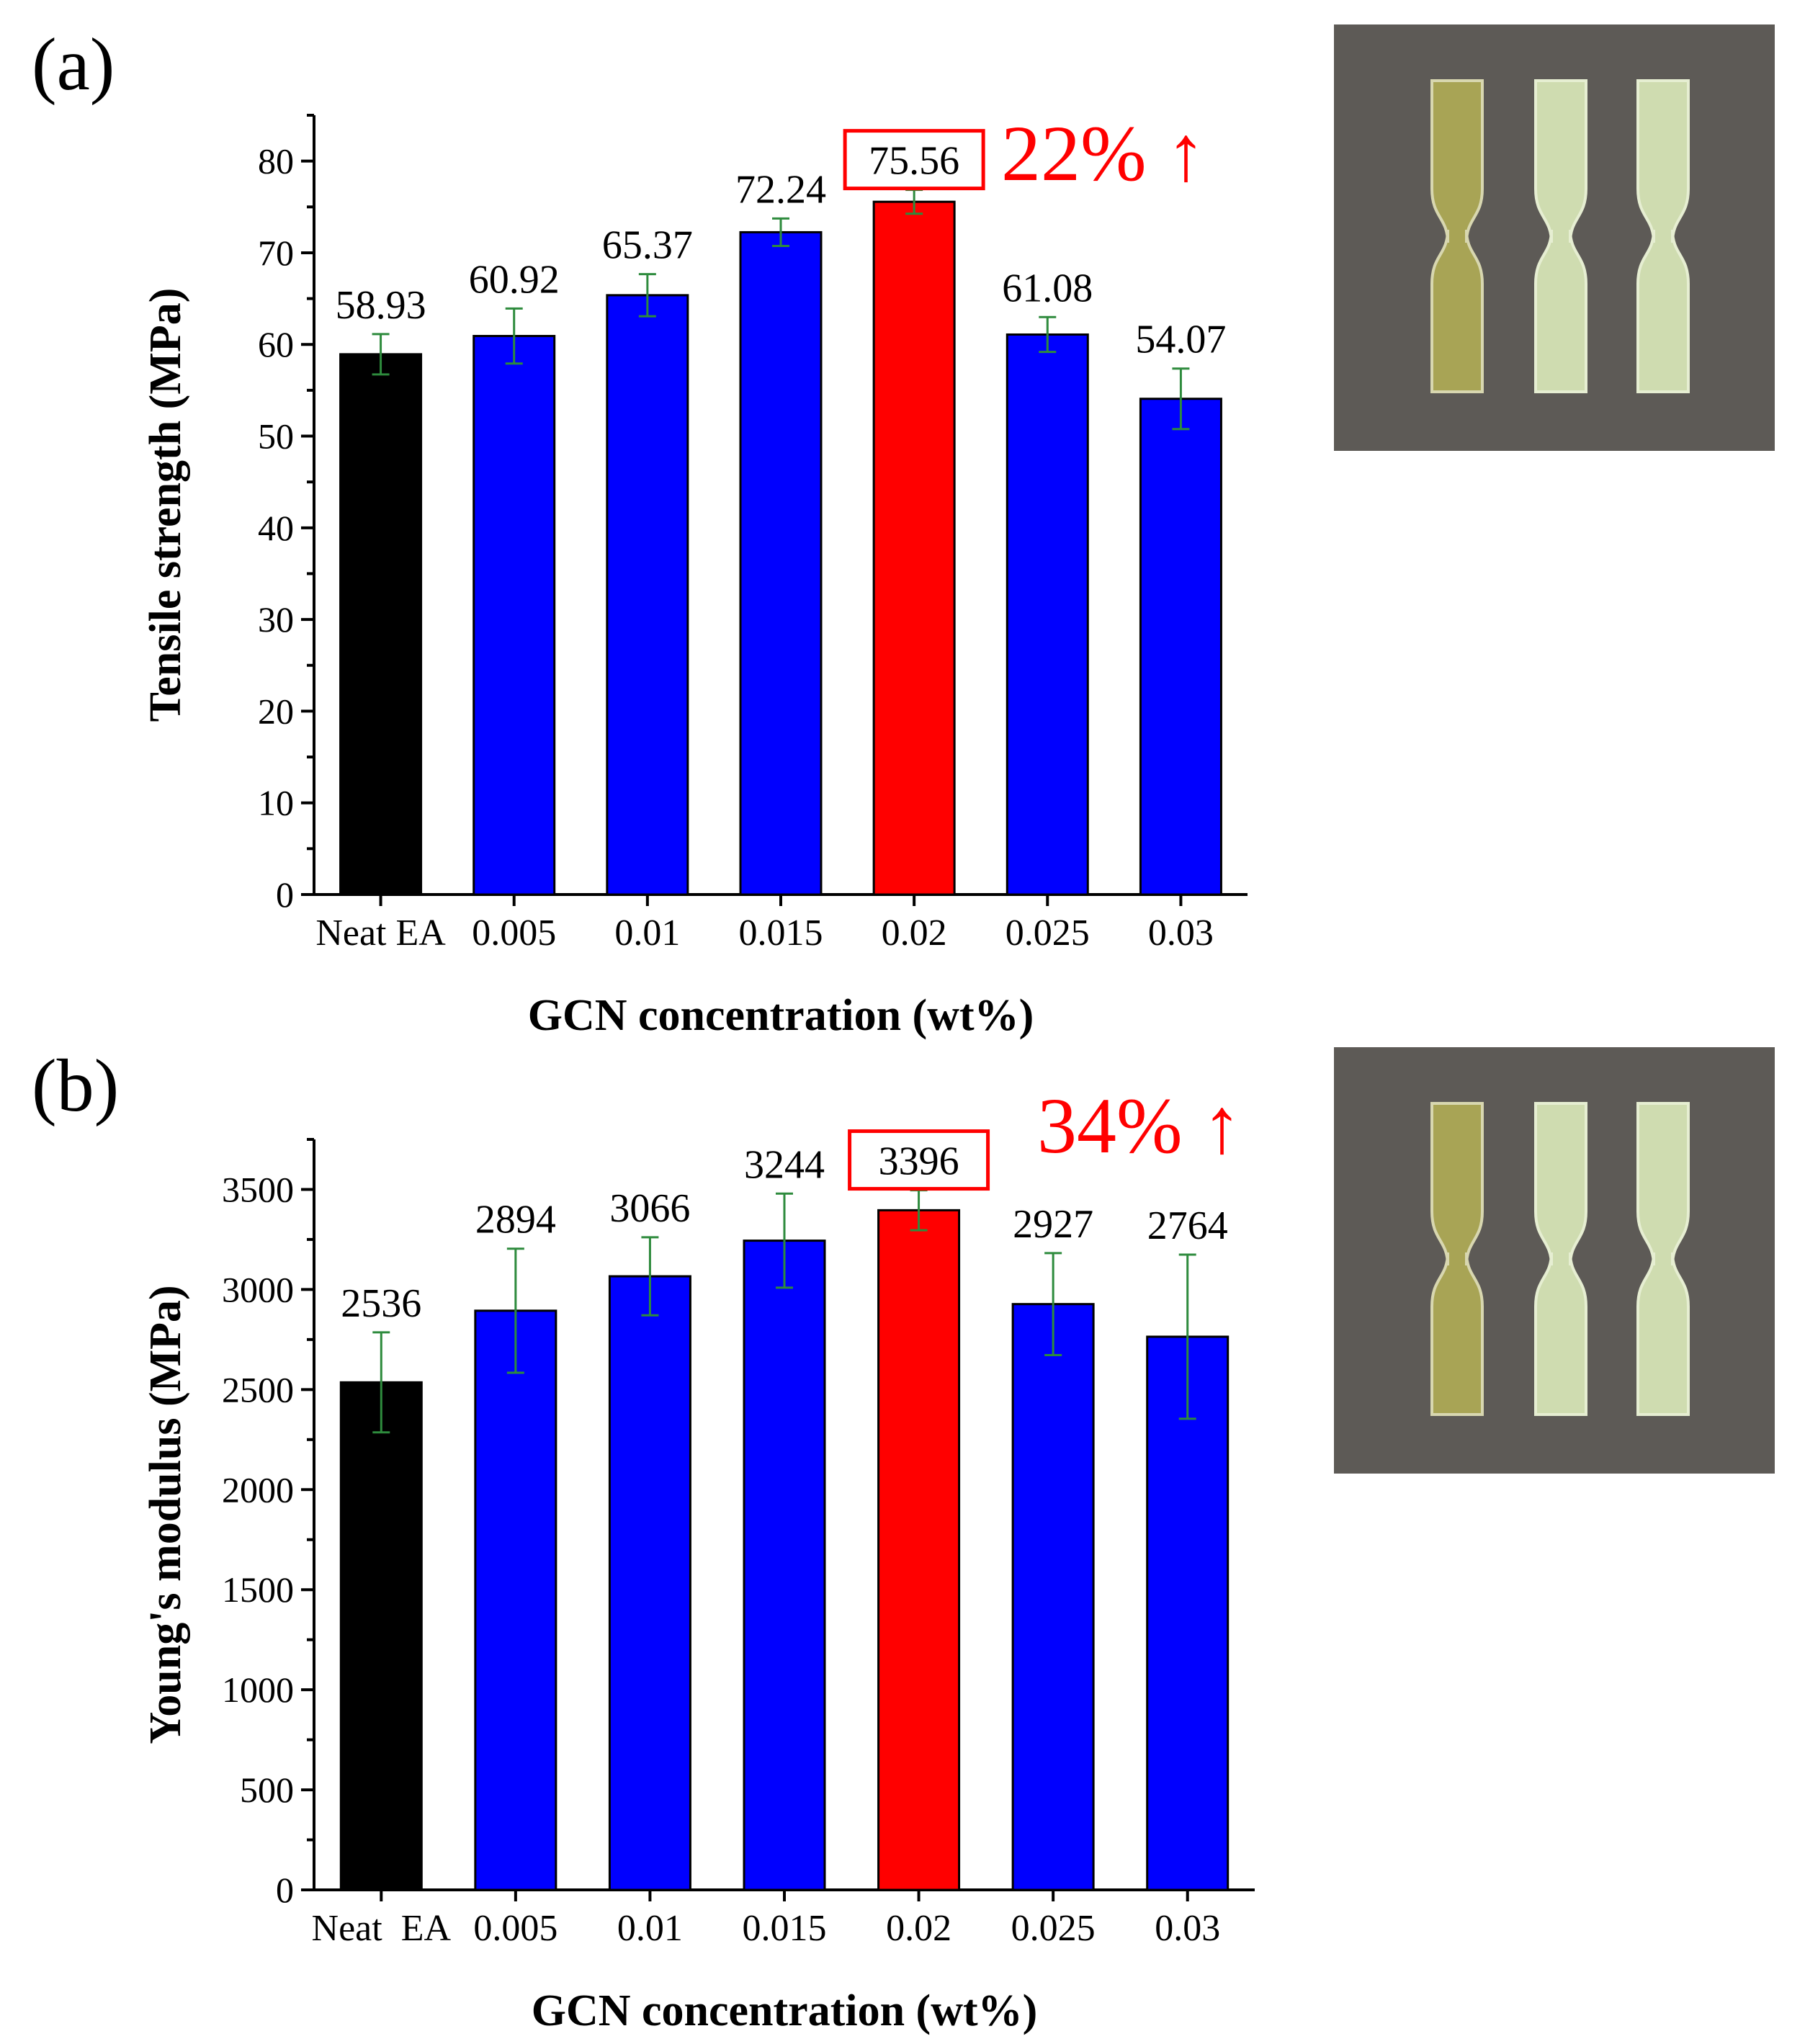 The width and height of the screenshot is (1805, 2044). Describe the element at coordinates (258, 1189) in the screenshot. I see `y-tick-label: 3500` at that location.